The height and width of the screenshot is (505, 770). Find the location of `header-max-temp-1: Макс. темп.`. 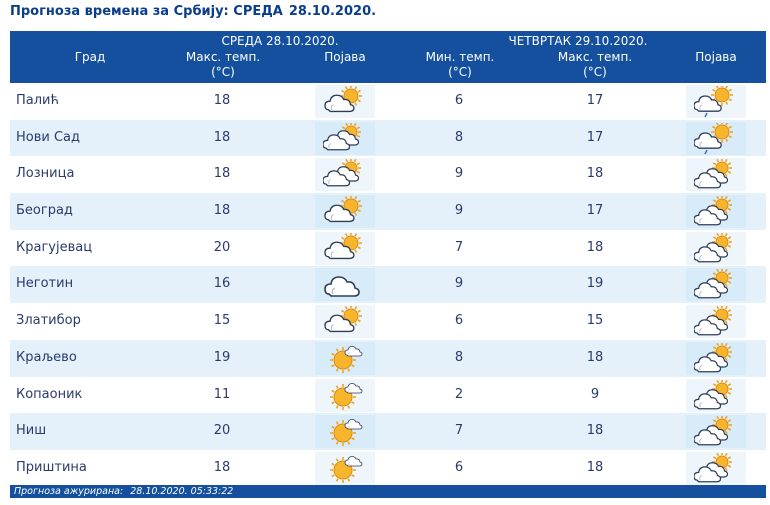

header-max-temp-1: Макс. темп. is located at coordinates (223, 57).